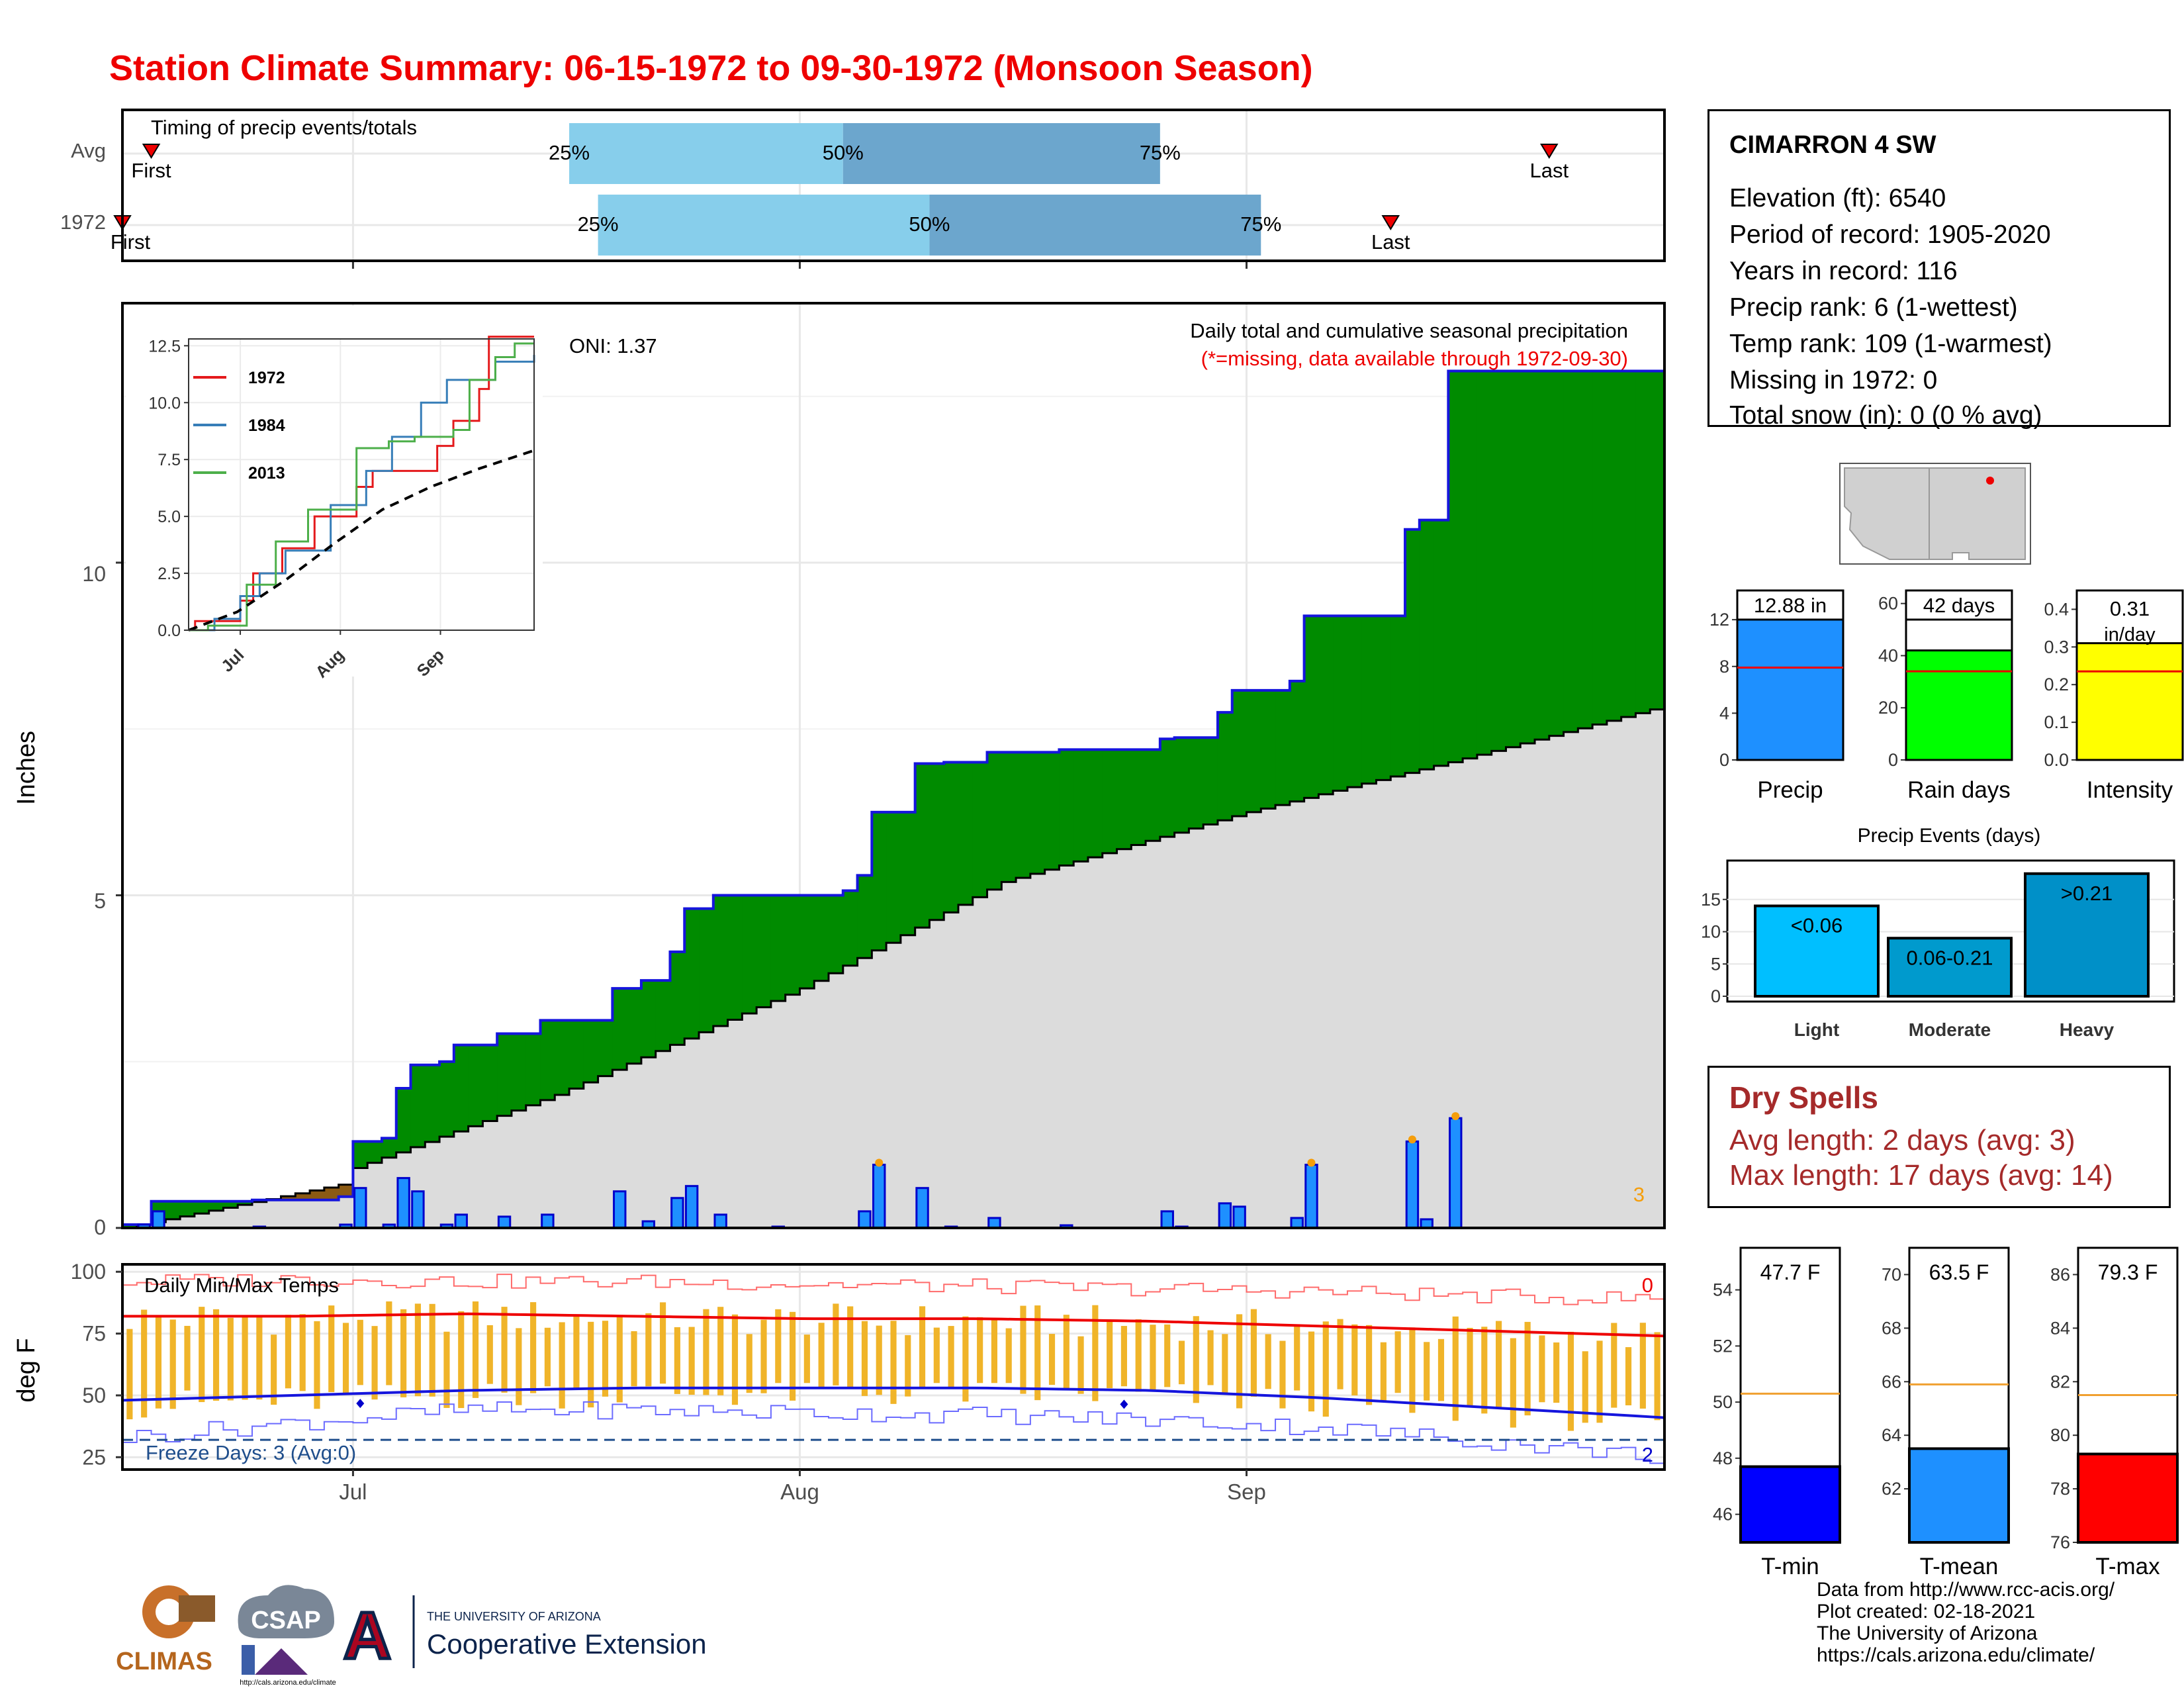 This screenshot has height=1688, width=2184. I want to click on inset-y-tick: 5.0, so click(170, 517).